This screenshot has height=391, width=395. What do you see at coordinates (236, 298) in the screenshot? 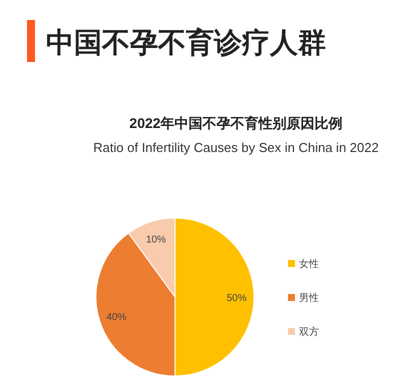
I see `data-label: 50%` at bounding box center [236, 298].